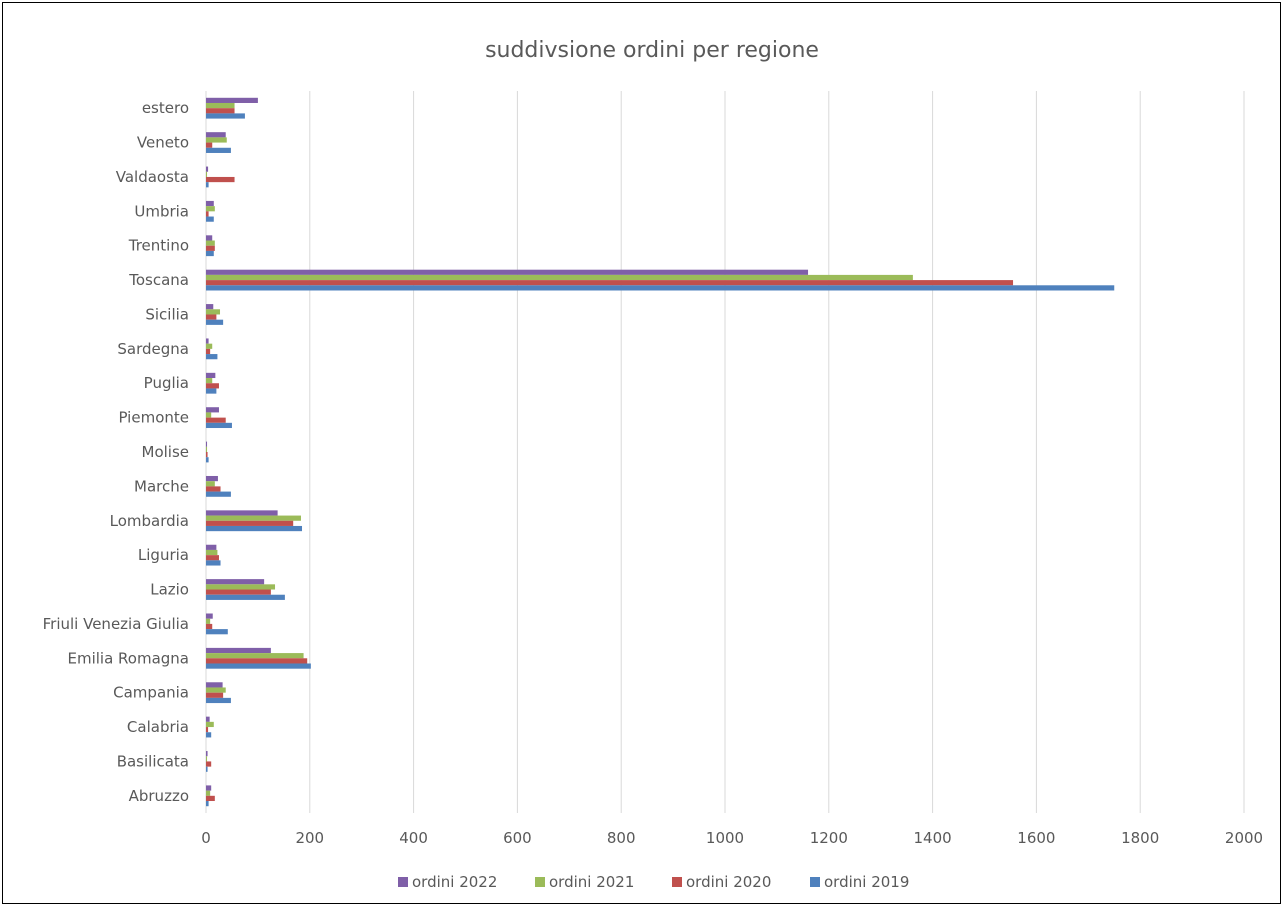 Image resolution: width=1285 pixels, height=908 pixels. What do you see at coordinates (255, 656) in the screenshot?
I see `bar-emilia-romagna-ordini-2021` at bounding box center [255, 656].